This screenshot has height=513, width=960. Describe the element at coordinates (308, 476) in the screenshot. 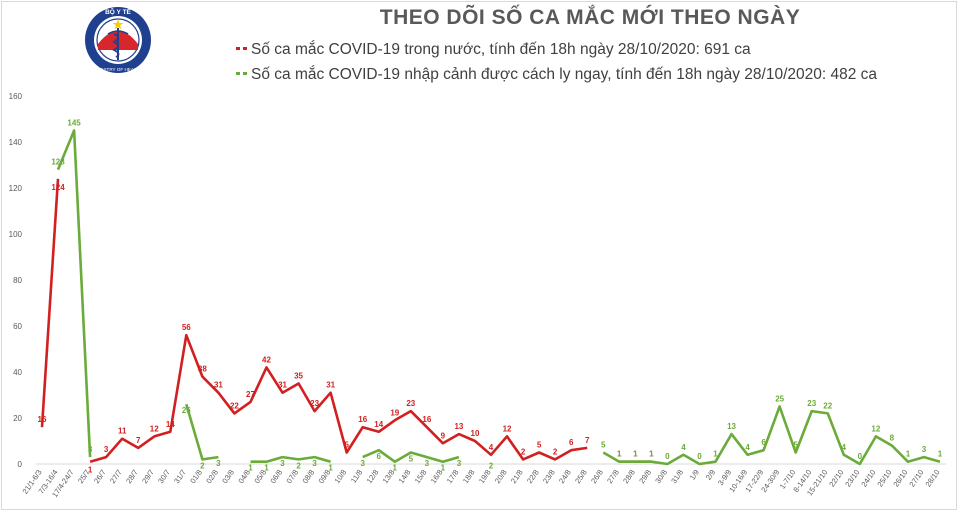

I see `x-tick-label: 08/8` at that location.